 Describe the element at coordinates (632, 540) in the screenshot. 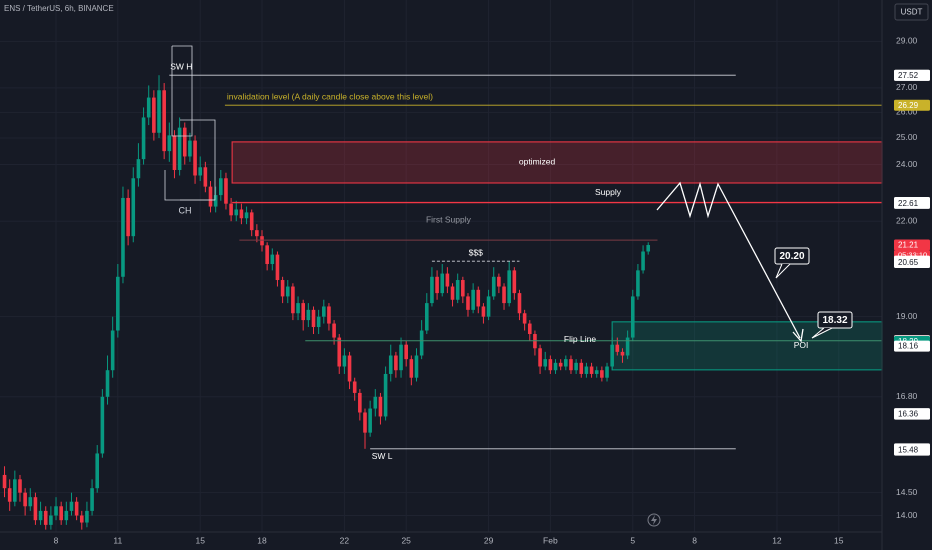

I see `x-tick-label: 5` at that location.